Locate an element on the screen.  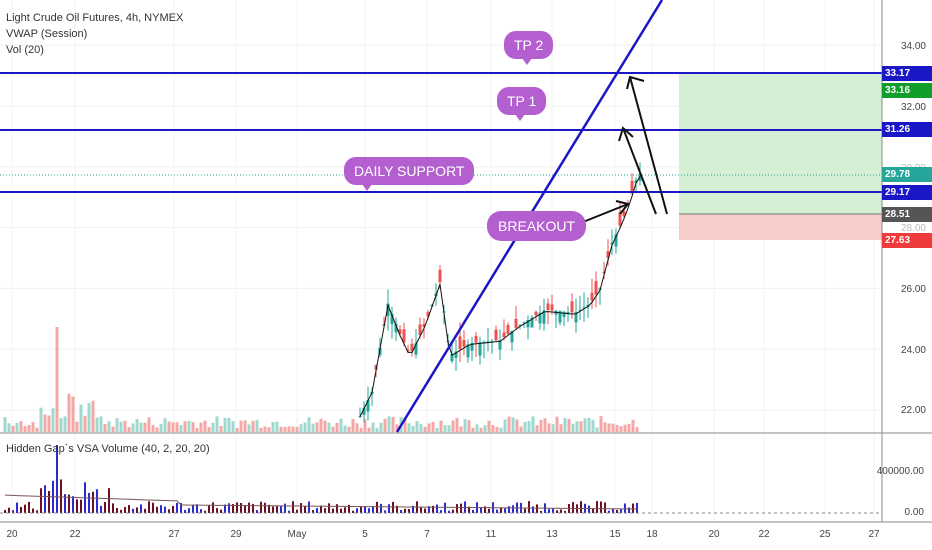
volume-legend: Vol (20) is located at coordinates (25, 50).